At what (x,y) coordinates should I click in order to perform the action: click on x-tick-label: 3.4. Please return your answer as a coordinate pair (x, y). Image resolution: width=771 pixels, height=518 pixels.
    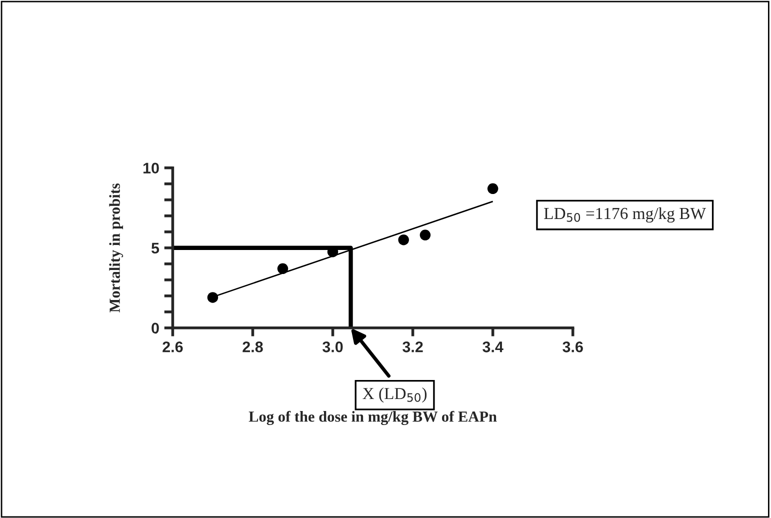
    Looking at the image, I should click on (493, 346).